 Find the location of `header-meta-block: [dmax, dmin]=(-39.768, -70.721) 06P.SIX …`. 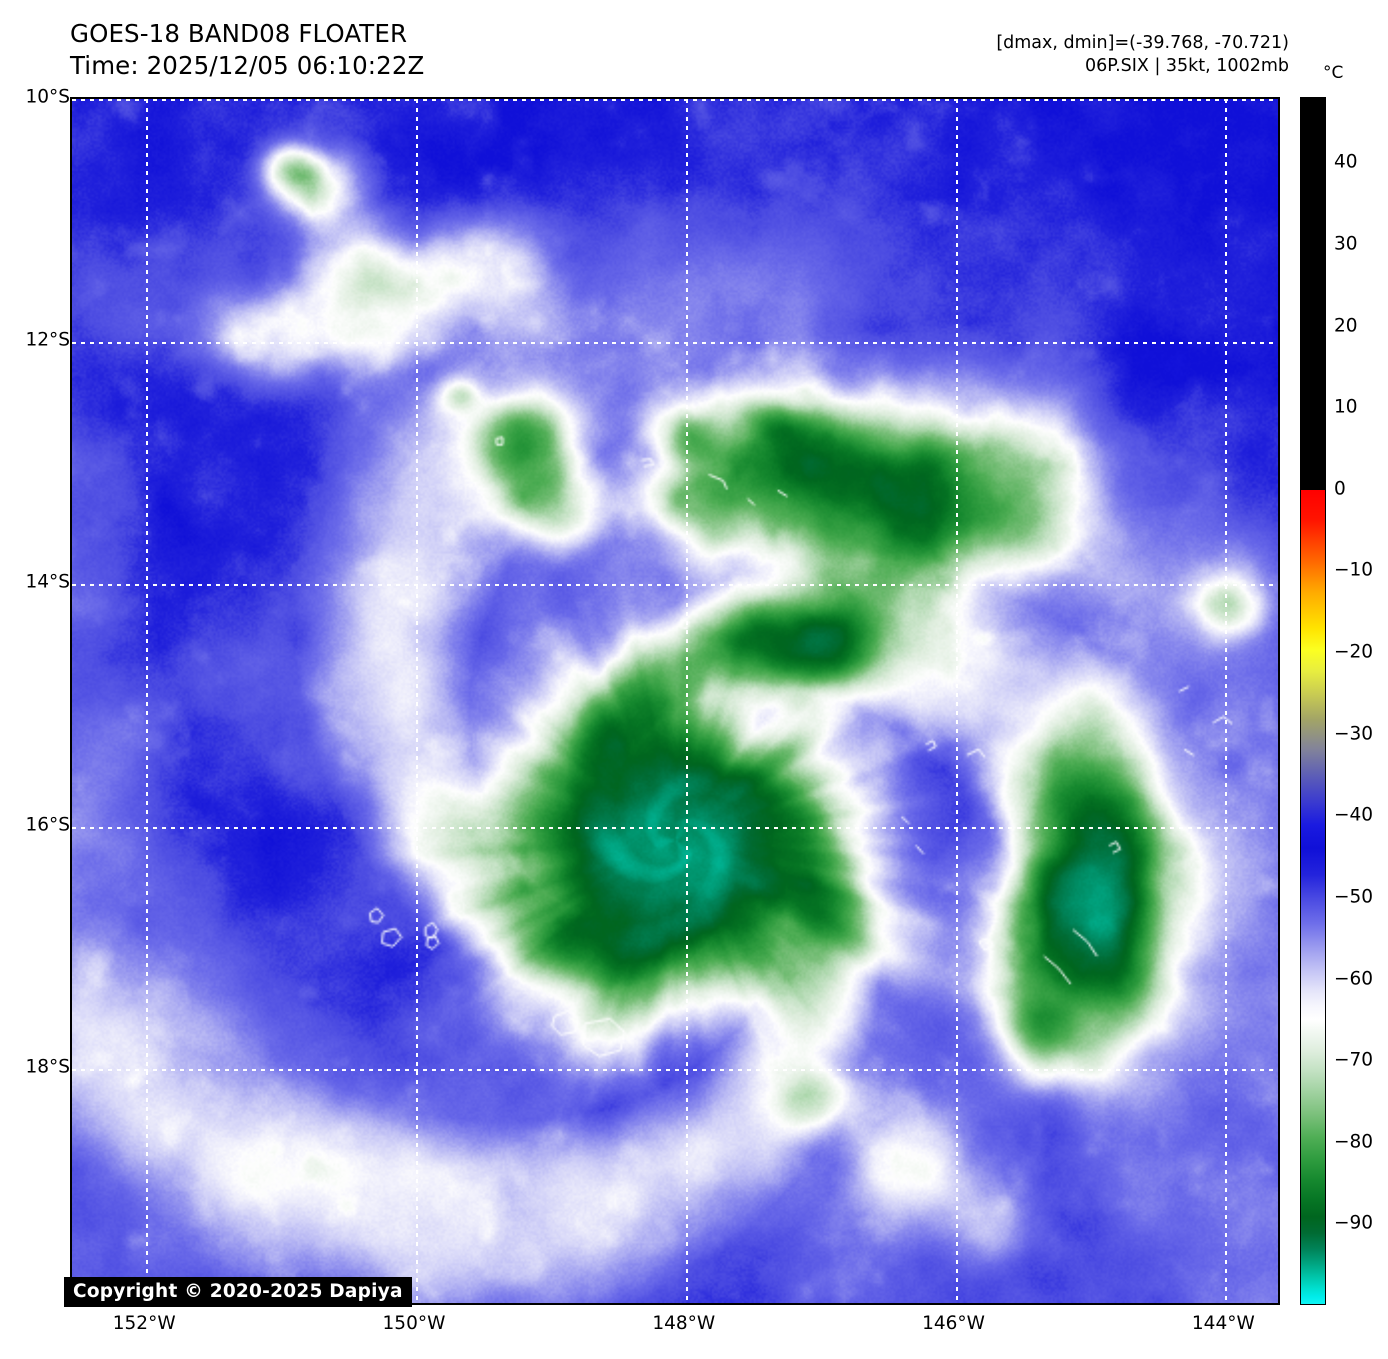

header-meta-block: [dmax, dmin]=(-39.768, -70.721) 06P.SIX … is located at coordinates (1142, 55).